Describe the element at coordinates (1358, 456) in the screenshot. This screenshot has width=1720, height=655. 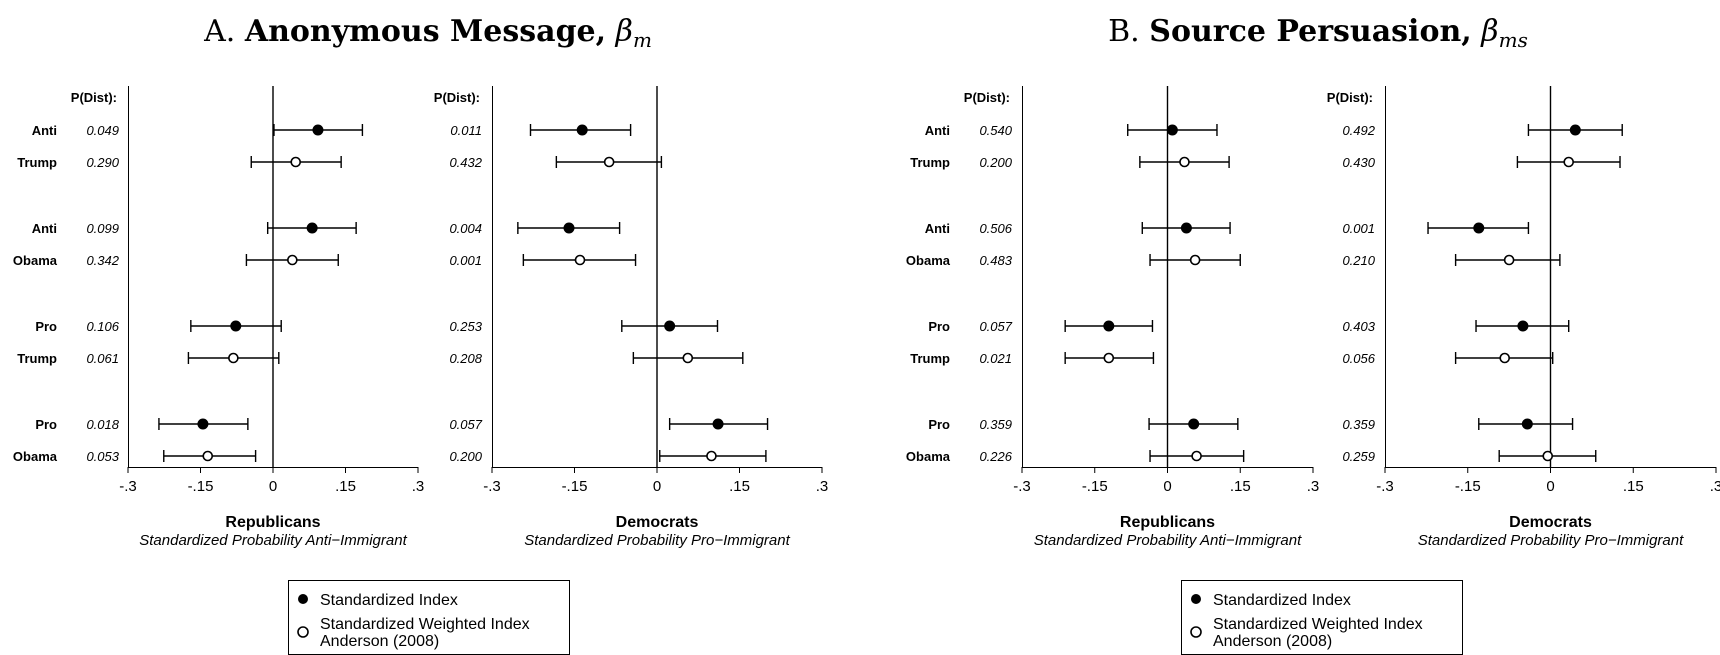
I see `pvalue-label: 0.259` at that location.